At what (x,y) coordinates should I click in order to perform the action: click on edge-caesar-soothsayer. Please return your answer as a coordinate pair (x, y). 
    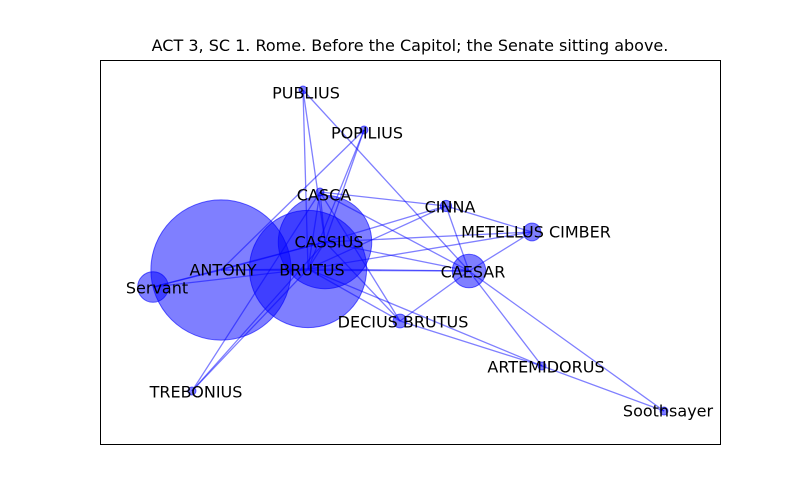
    Looking at the image, I should click on (566, 341).